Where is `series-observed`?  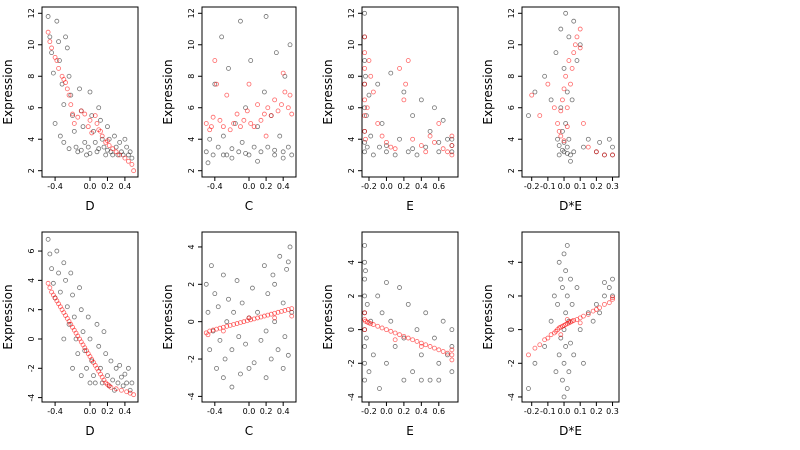 series-observed is located at coordinates (570, 321).